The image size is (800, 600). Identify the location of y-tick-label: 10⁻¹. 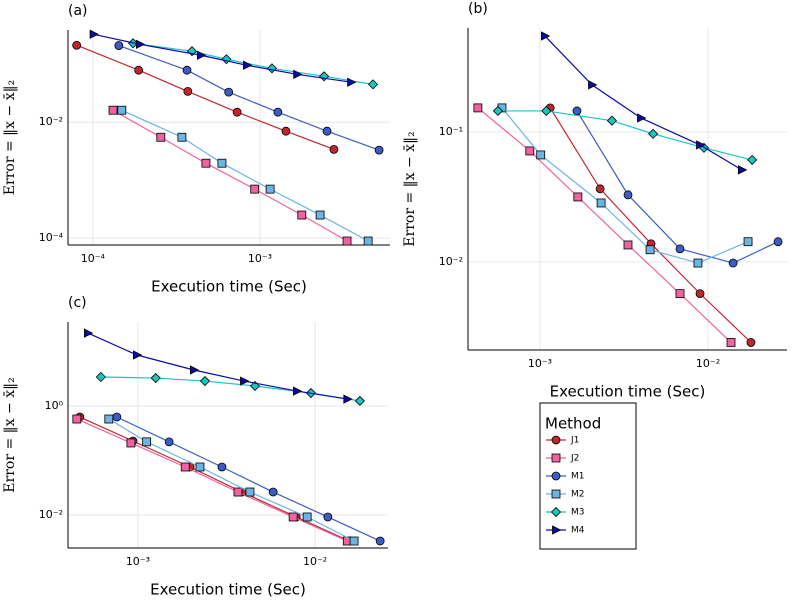
(451, 131).